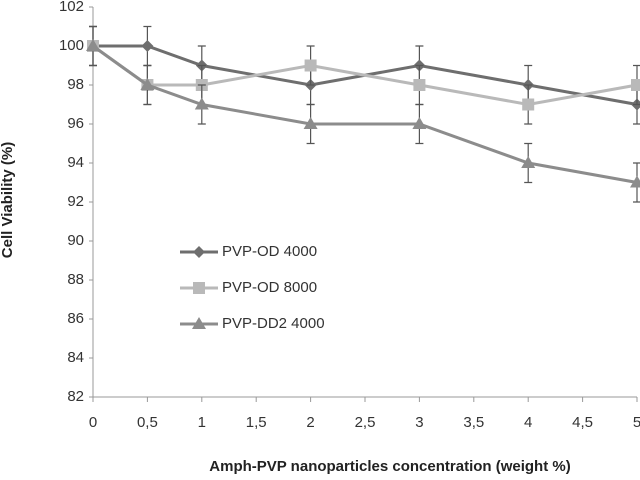 Image resolution: width=640 pixels, height=480 pixels. Describe the element at coordinates (273, 323) in the screenshot. I see `legend-label: PVP-DD2 4000` at that location.